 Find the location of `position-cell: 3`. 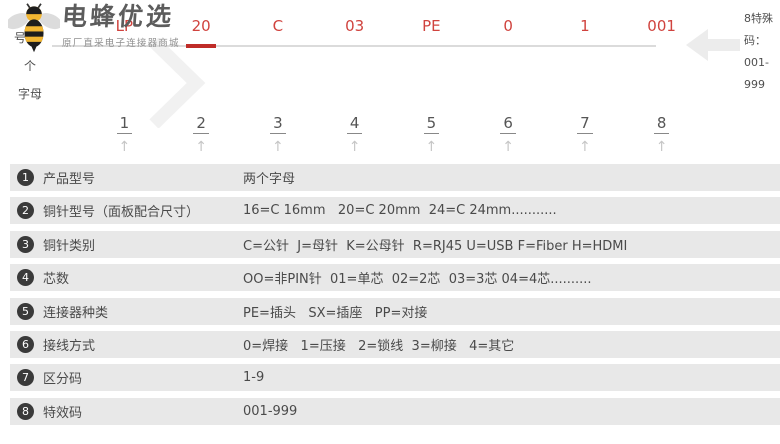

position-cell: 3 is located at coordinates (278, 124).